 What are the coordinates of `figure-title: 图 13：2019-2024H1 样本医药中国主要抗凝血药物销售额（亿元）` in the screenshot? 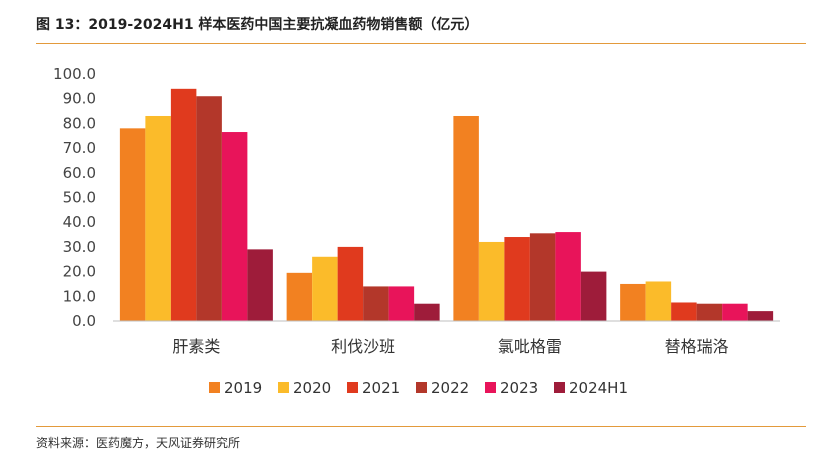 It's located at (257, 25).